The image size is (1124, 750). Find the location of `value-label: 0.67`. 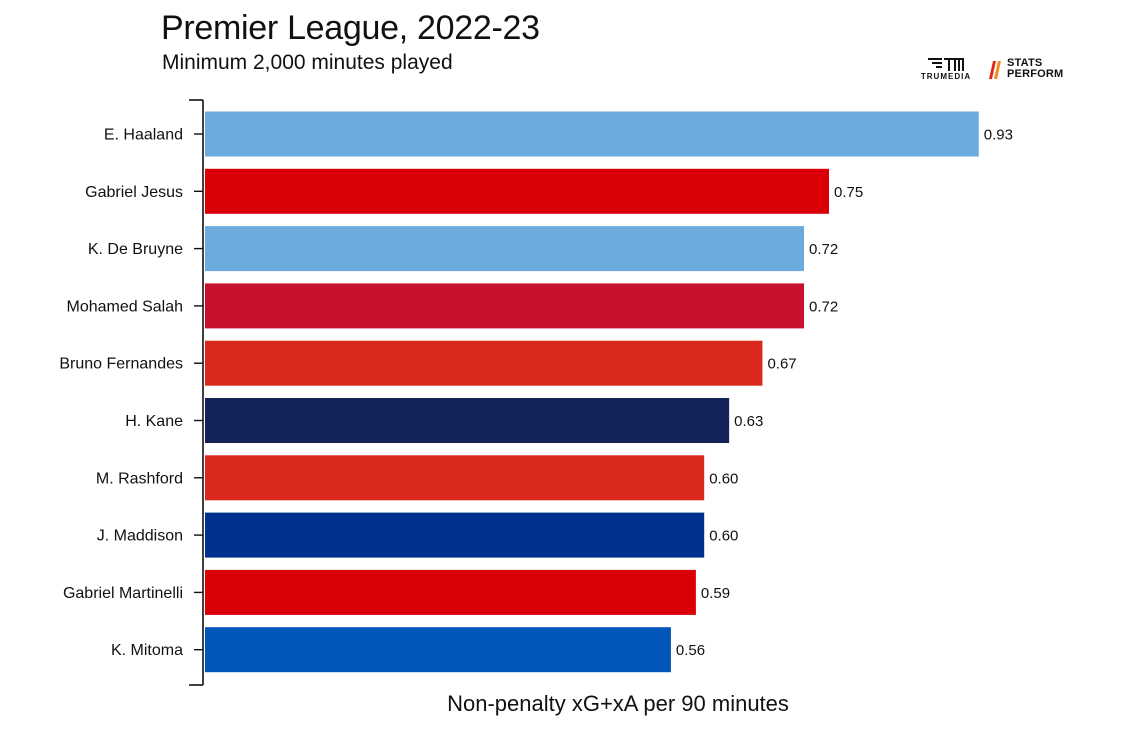

value-label: 0.67 is located at coordinates (781, 364).